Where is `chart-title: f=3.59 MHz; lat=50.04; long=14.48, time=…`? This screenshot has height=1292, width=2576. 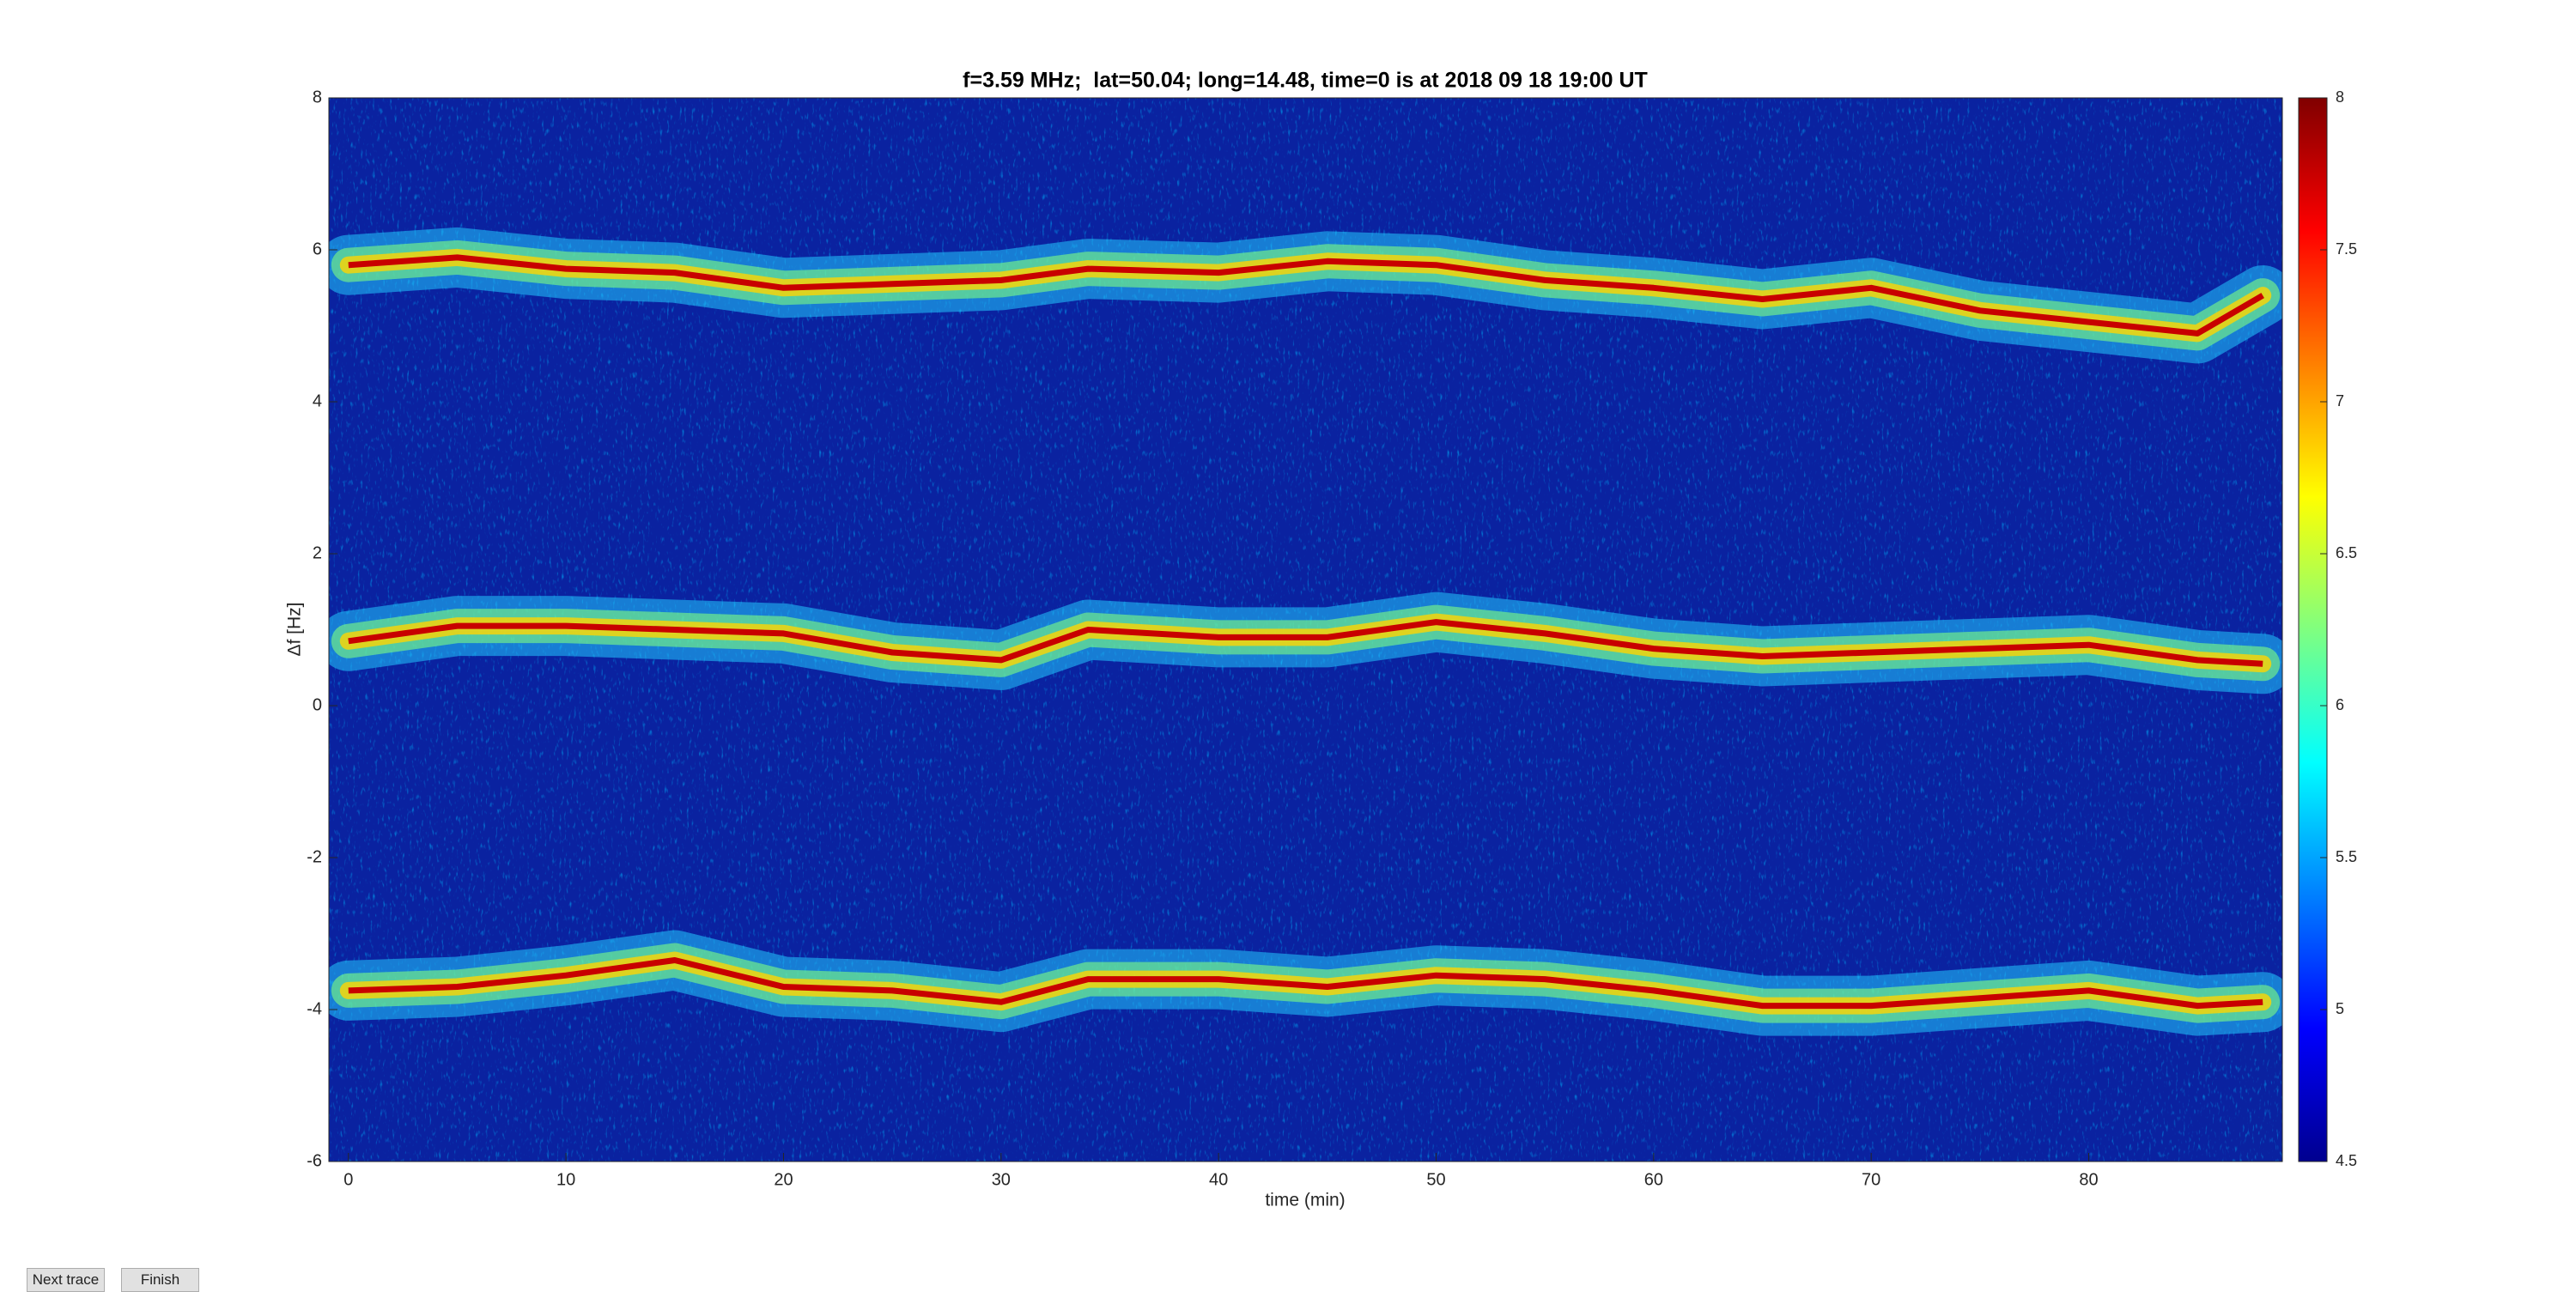 chart-title: f=3.59 MHz; lat=50.04; long=14.48, time=… is located at coordinates (1305, 81).